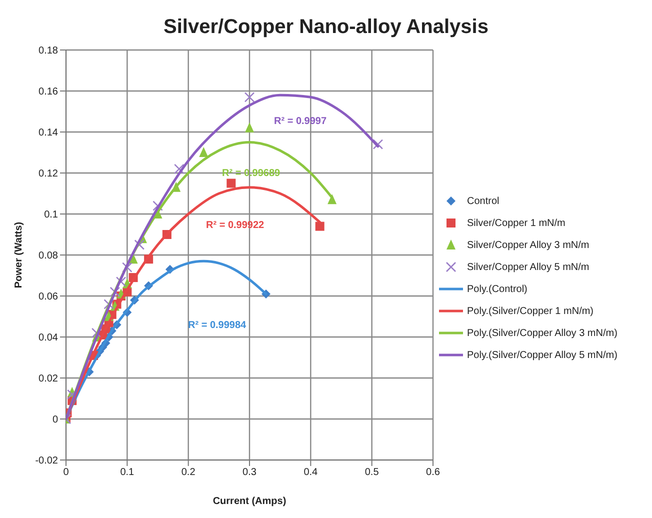 The height and width of the screenshot is (518, 652). Describe the element at coordinates (48, 297) in the screenshot. I see `y-tick-label: 0.06` at that location.